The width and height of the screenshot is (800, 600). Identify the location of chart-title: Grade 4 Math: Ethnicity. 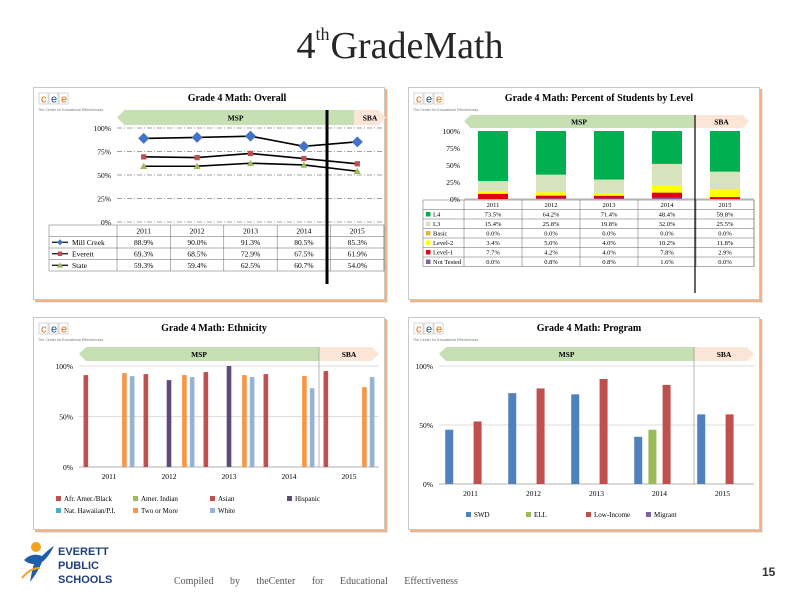
(214, 328).